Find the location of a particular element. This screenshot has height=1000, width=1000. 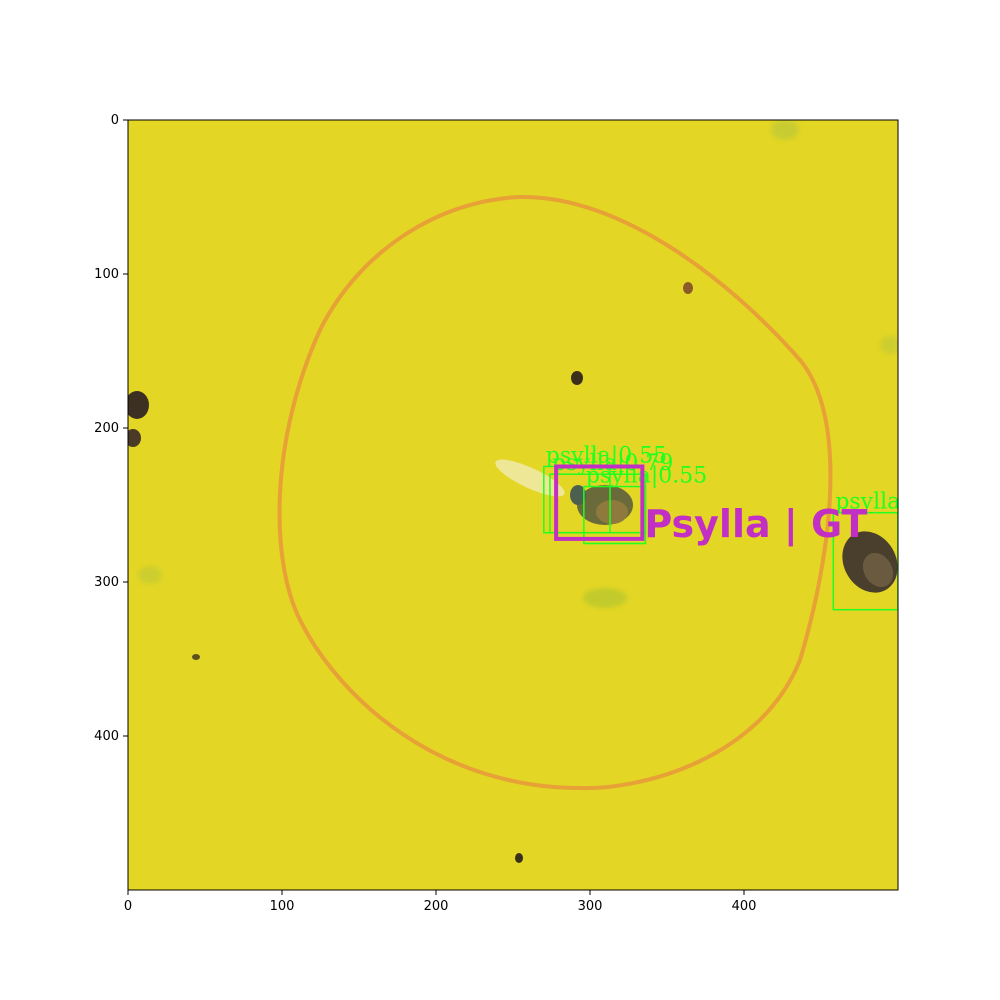

psylla-insect-center is located at coordinates (564, 492).